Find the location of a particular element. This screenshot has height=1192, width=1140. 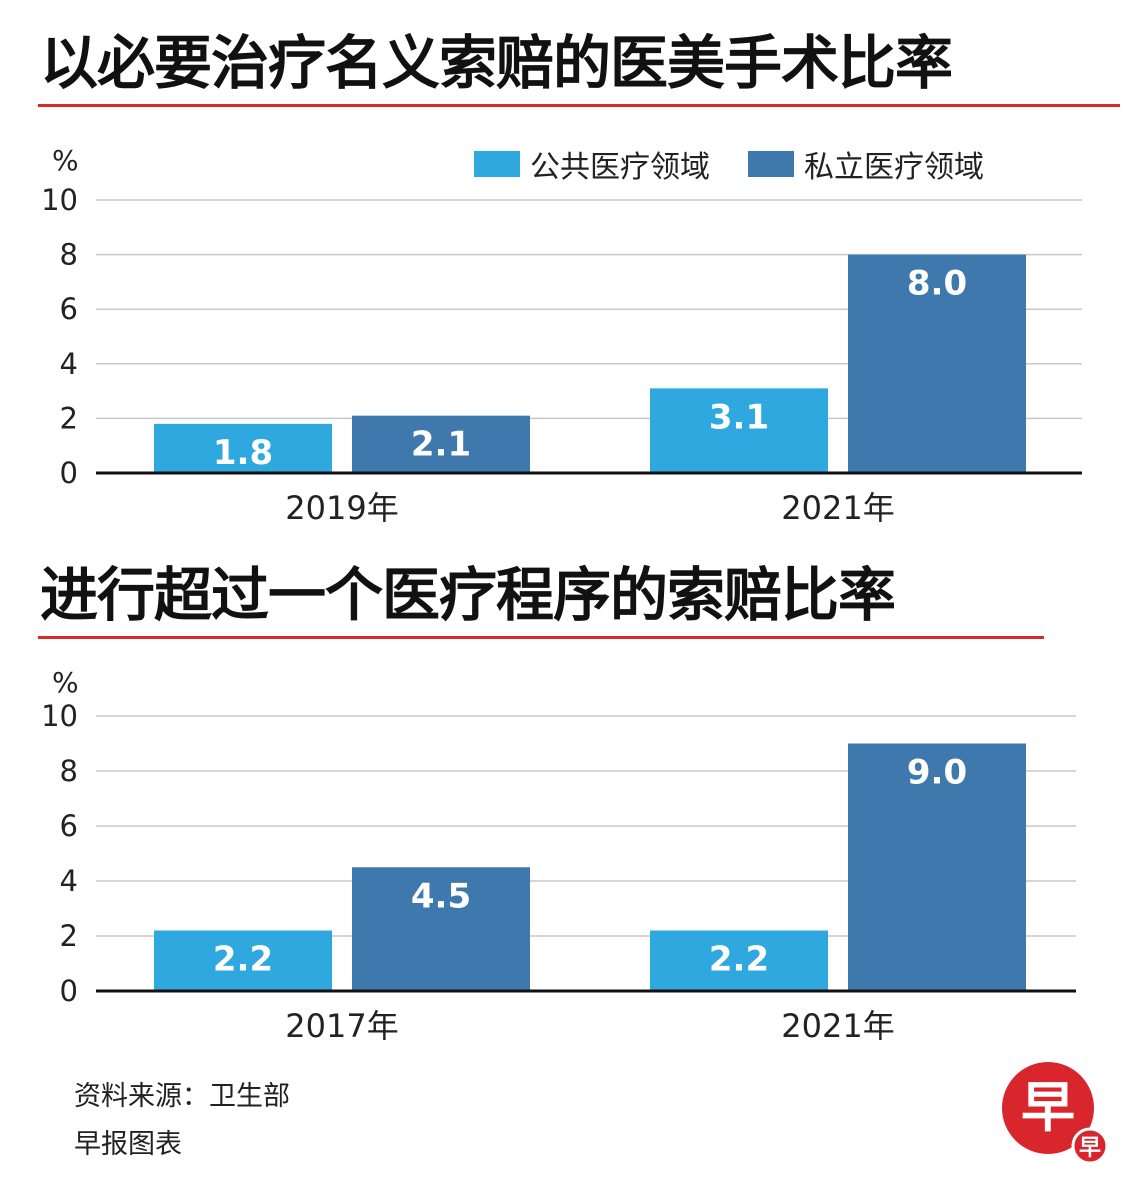

x-tick-label: 2017年 is located at coordinates (341, 1026).